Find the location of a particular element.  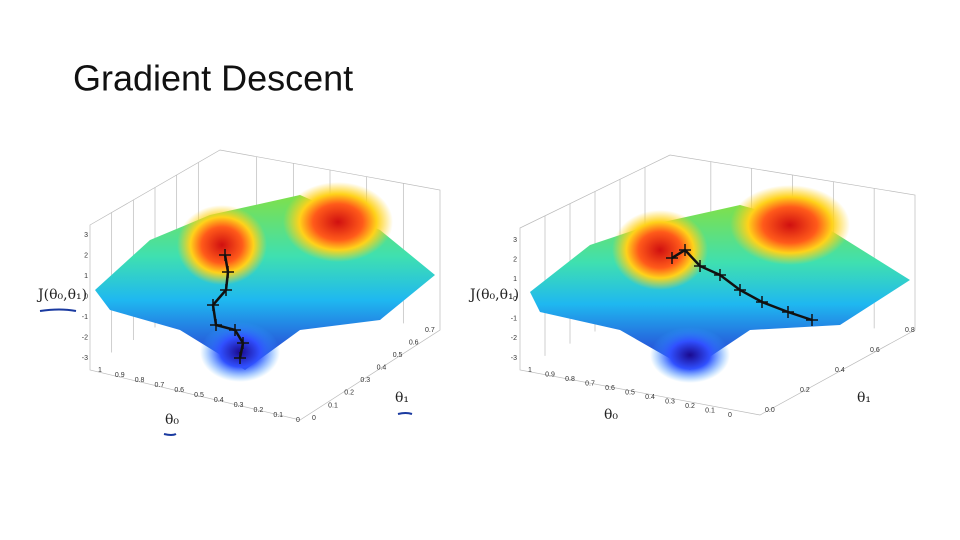

surface-pit is located at coordinates (690, 355).